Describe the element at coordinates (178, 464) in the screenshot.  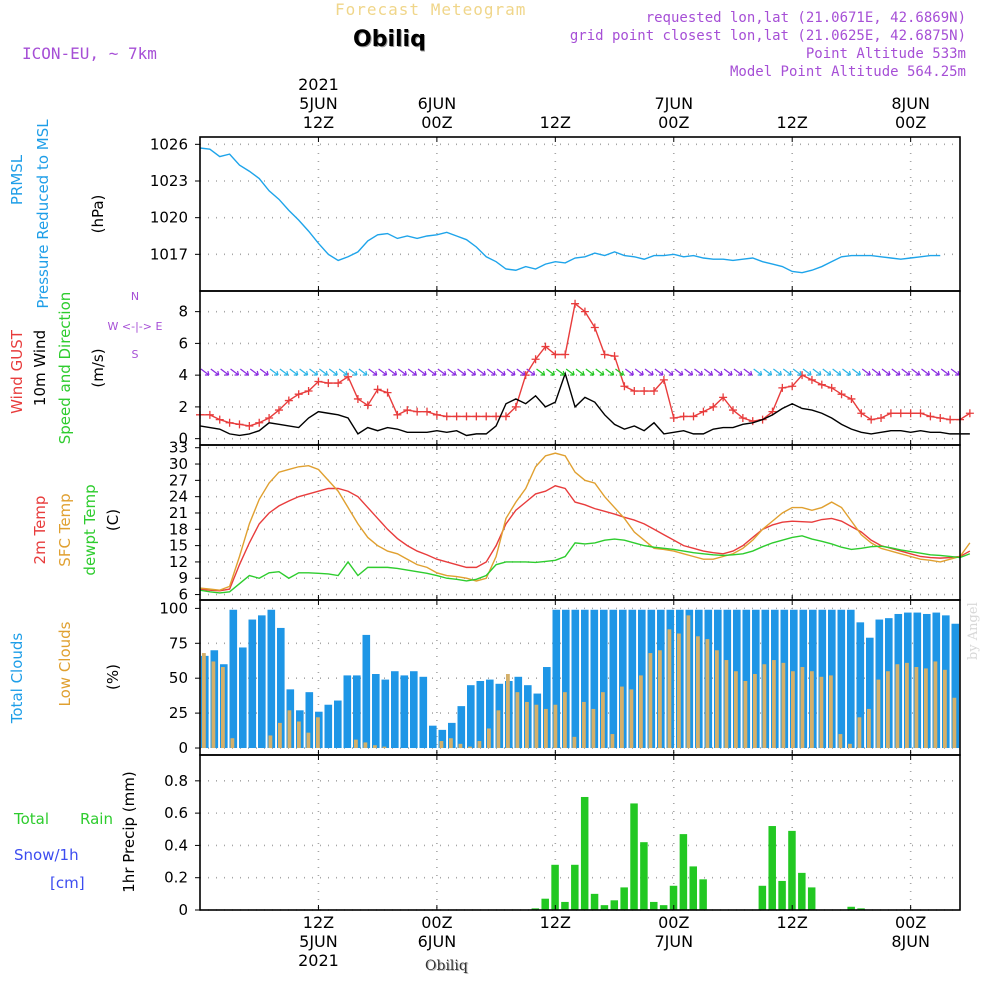
I see `y-tick-label: 30` at that location.